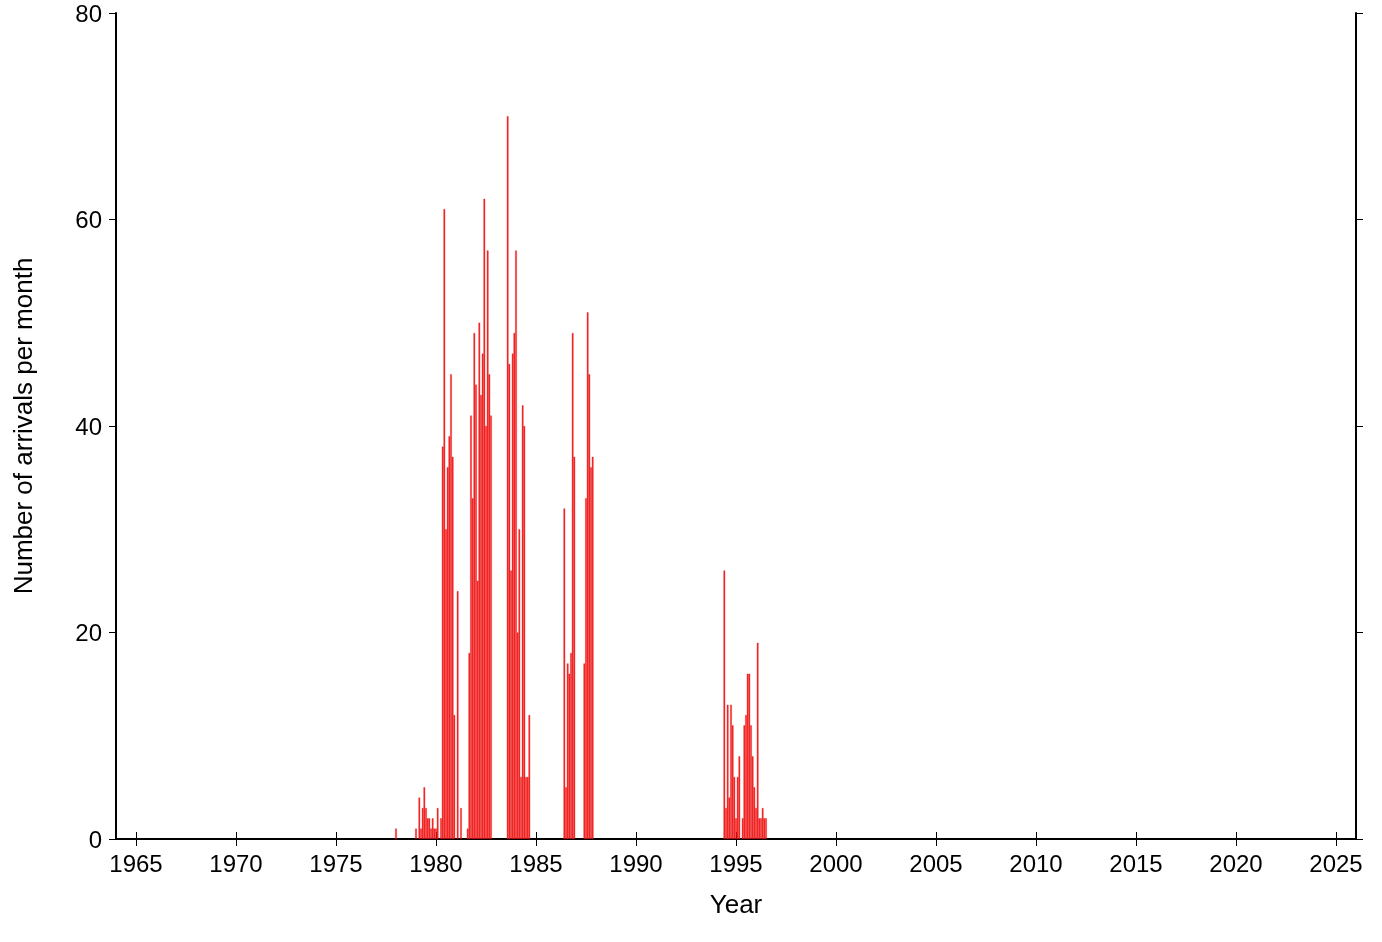 This screenshot has width=1382, height=942. I want to click on y-tick-label: 0, so click(95, 839).